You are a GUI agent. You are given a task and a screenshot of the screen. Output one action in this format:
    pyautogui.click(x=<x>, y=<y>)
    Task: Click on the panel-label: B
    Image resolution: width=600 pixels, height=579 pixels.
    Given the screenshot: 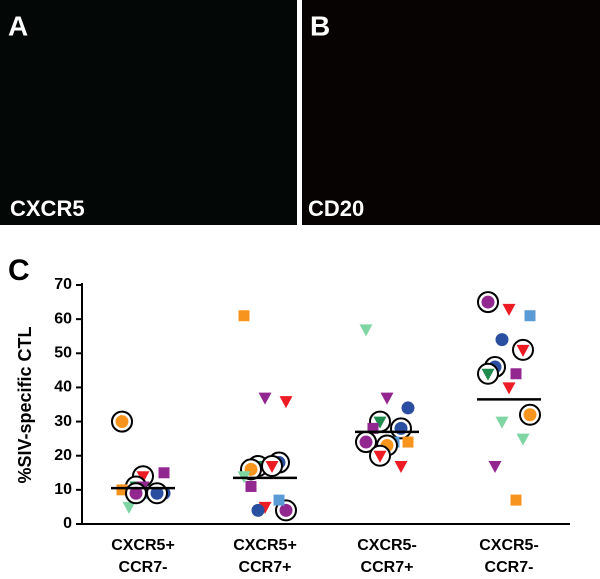 What is the action you would take?
    pyautogui.click(x=320, y=25)
    